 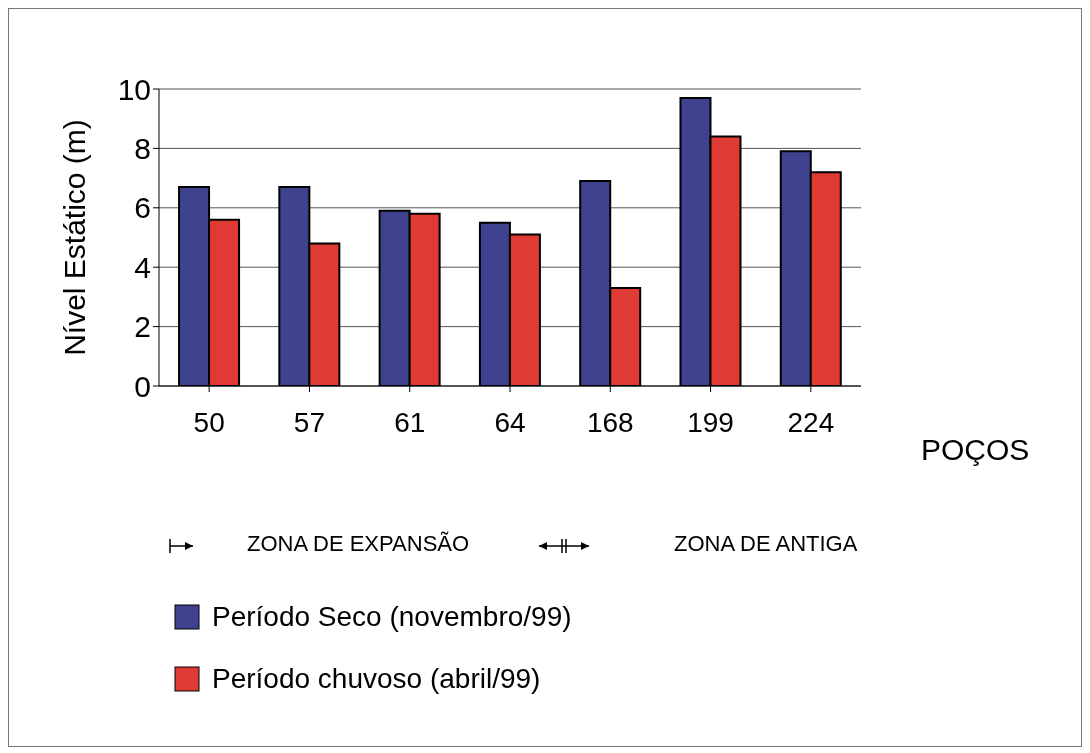 I want to click on text: ZONA DE ANTIGA, so click(x=766, y=544).